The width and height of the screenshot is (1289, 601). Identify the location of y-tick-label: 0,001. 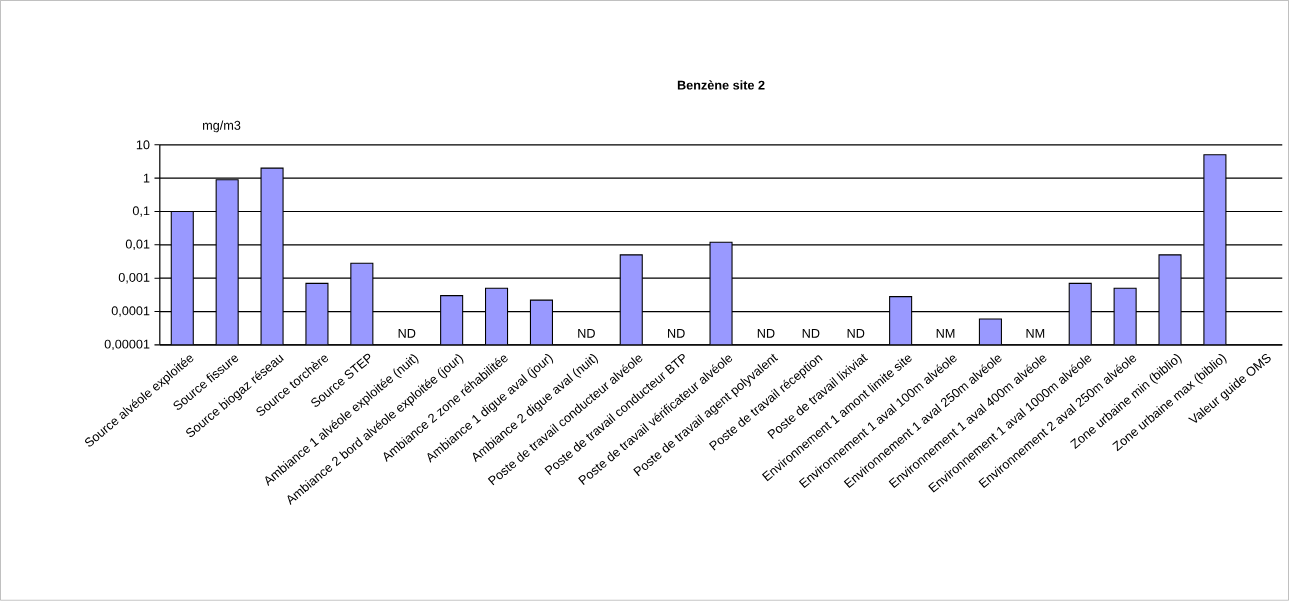
(134, 278).